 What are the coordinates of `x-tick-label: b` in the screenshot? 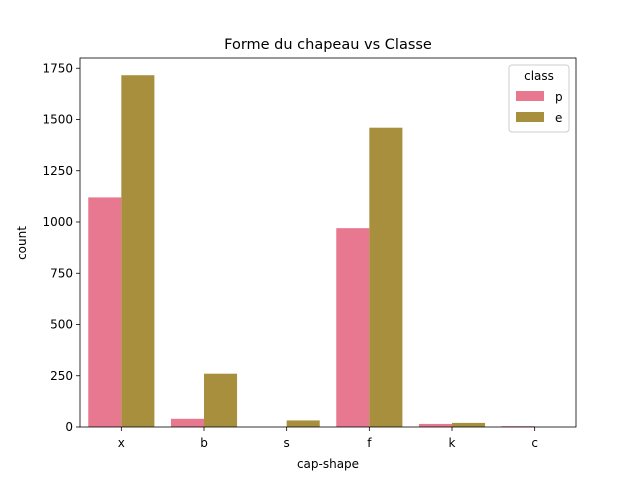 It's located at (204, 443).